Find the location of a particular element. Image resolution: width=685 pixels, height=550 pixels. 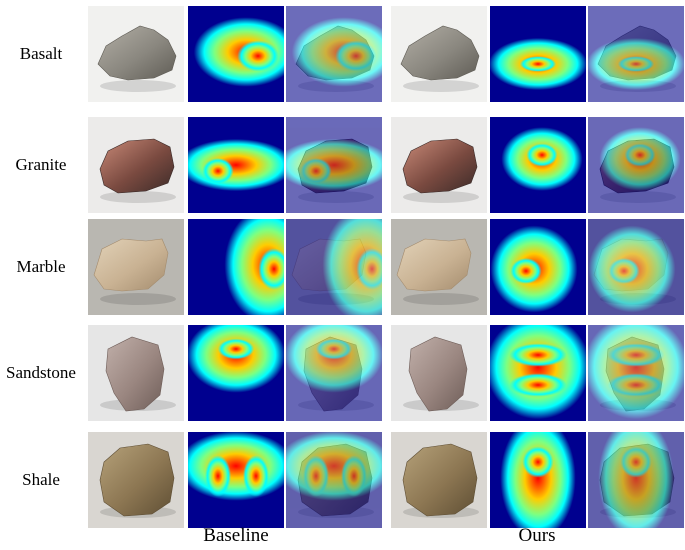

ours-image-marble is located at coordinates (439, 267).